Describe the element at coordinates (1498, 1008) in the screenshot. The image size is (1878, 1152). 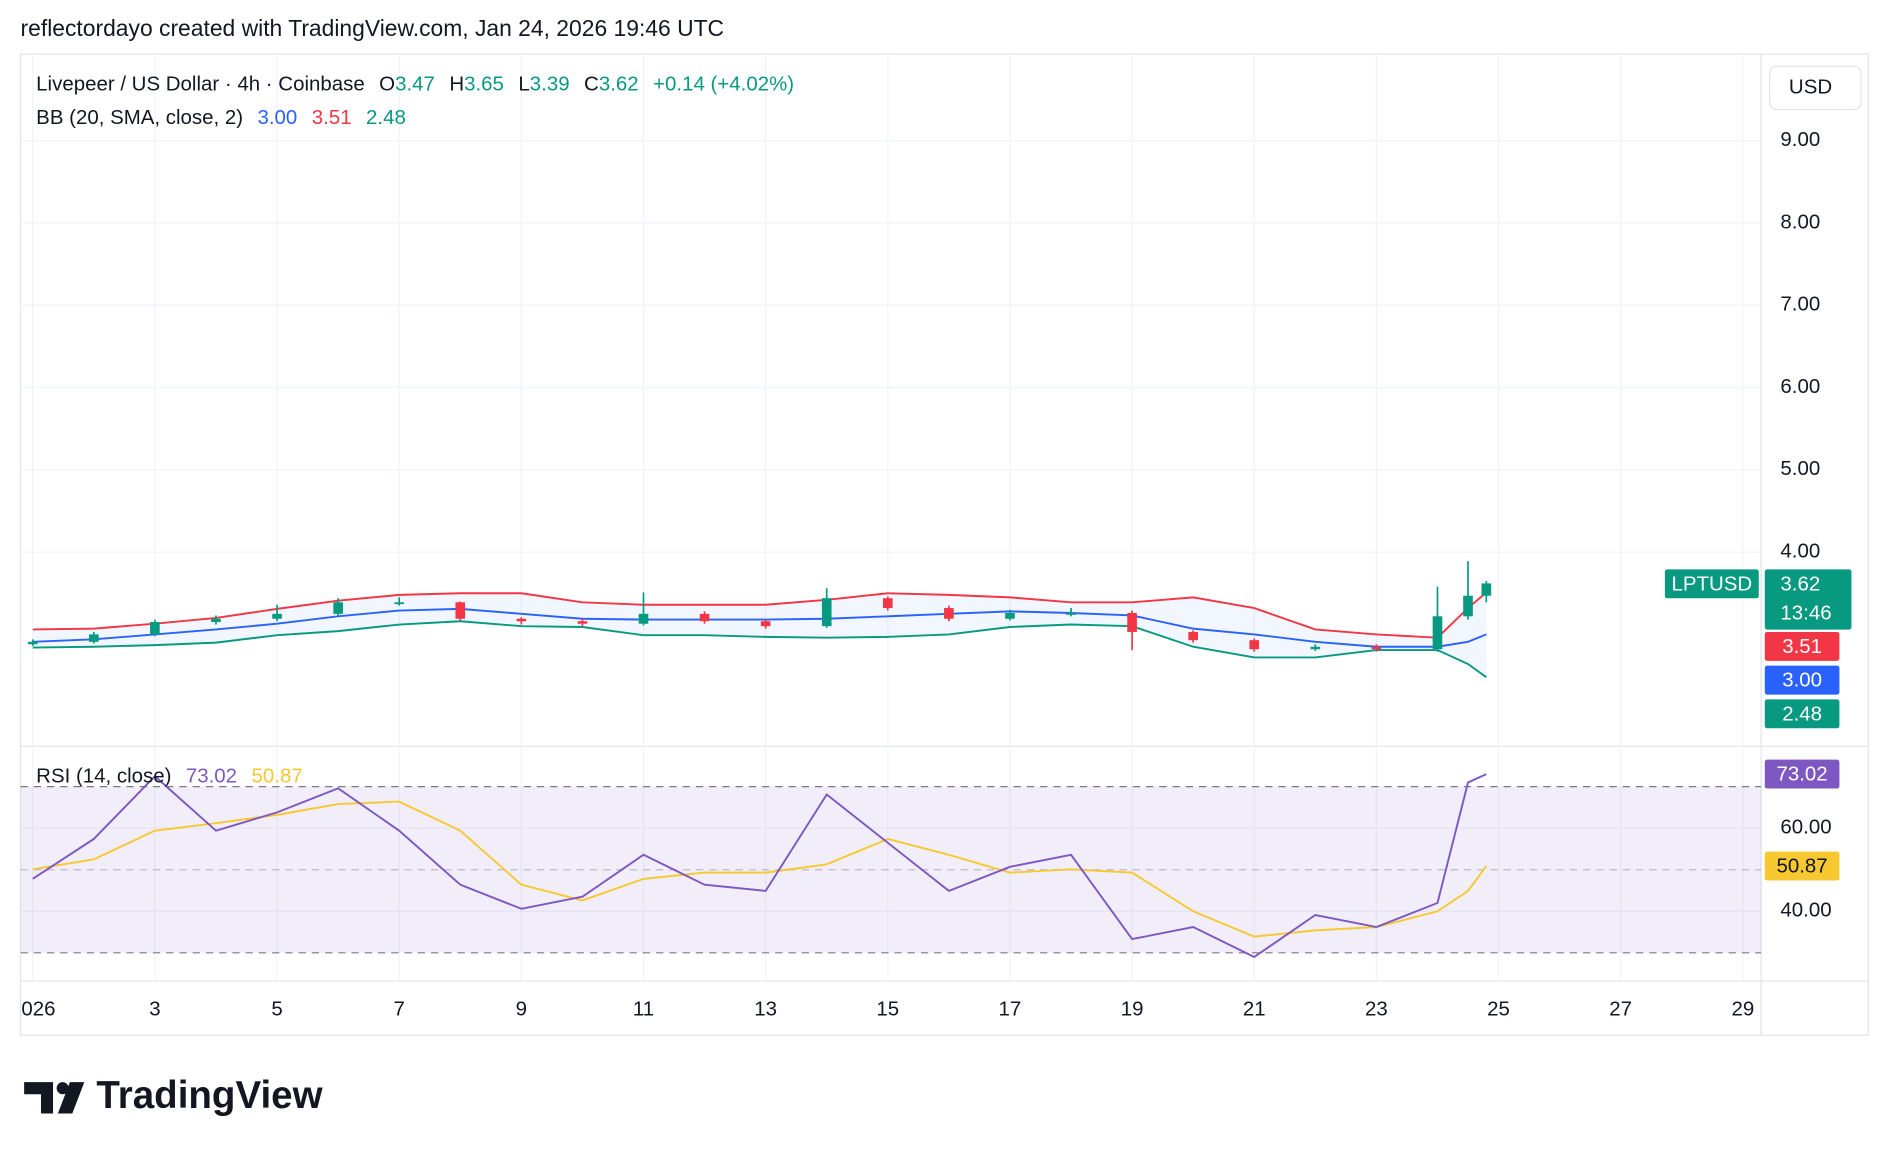
I see `x-tick-label: 25` at that location.